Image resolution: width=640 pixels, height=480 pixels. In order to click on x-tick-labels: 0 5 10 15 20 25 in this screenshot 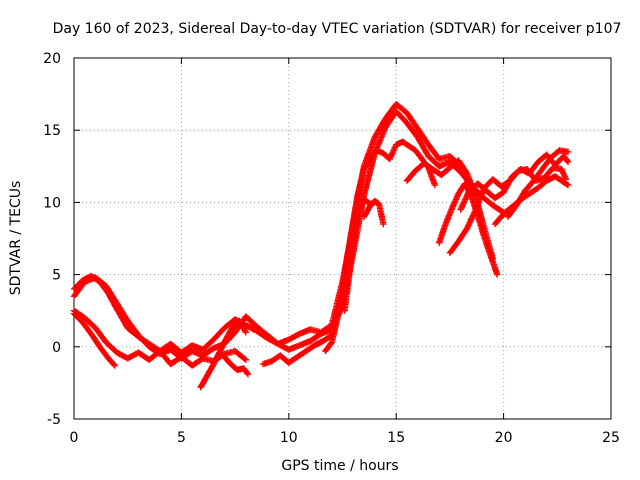, I will do `click(345, 438)`.